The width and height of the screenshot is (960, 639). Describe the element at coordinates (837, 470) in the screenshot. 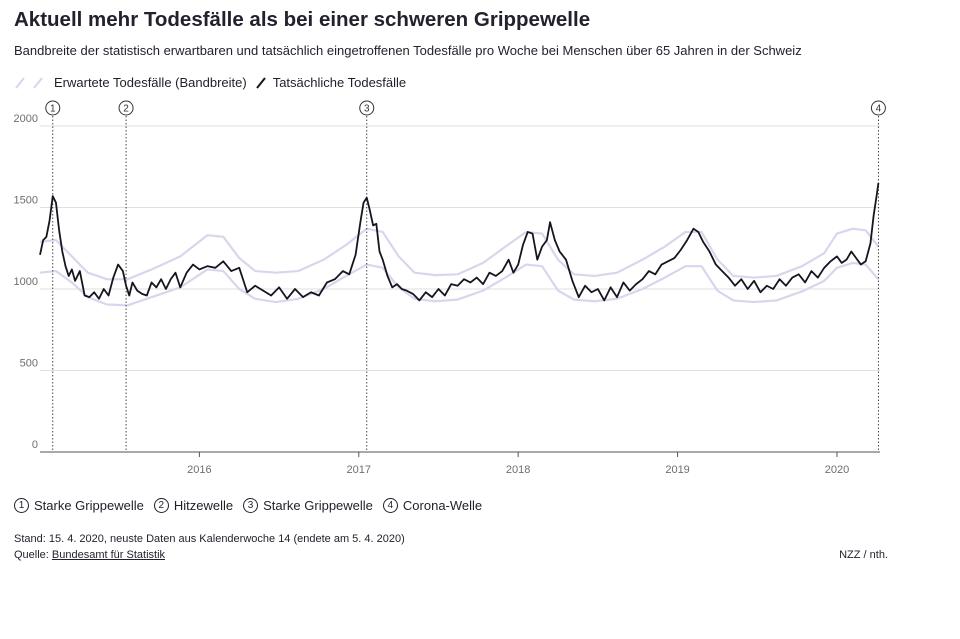

I see `x-tick-label: 2020` at that location.